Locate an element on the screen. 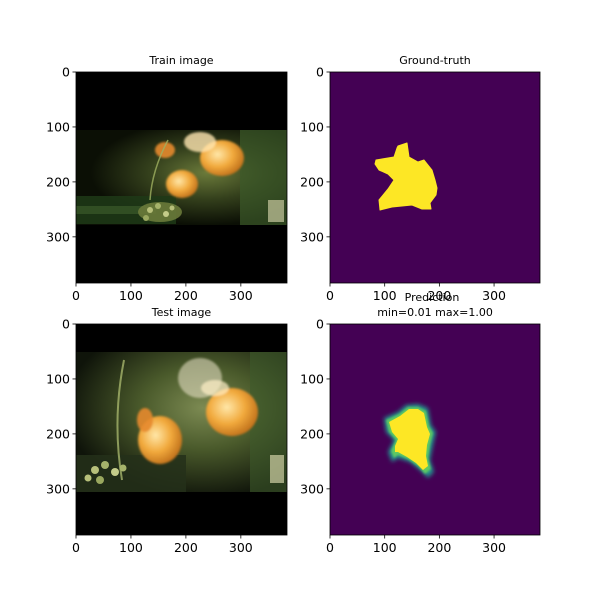 The height and width of the screenshot is (600, 600). ground-truth-yaxis: 0 100 200 300 is located at coordinates (315, 154).